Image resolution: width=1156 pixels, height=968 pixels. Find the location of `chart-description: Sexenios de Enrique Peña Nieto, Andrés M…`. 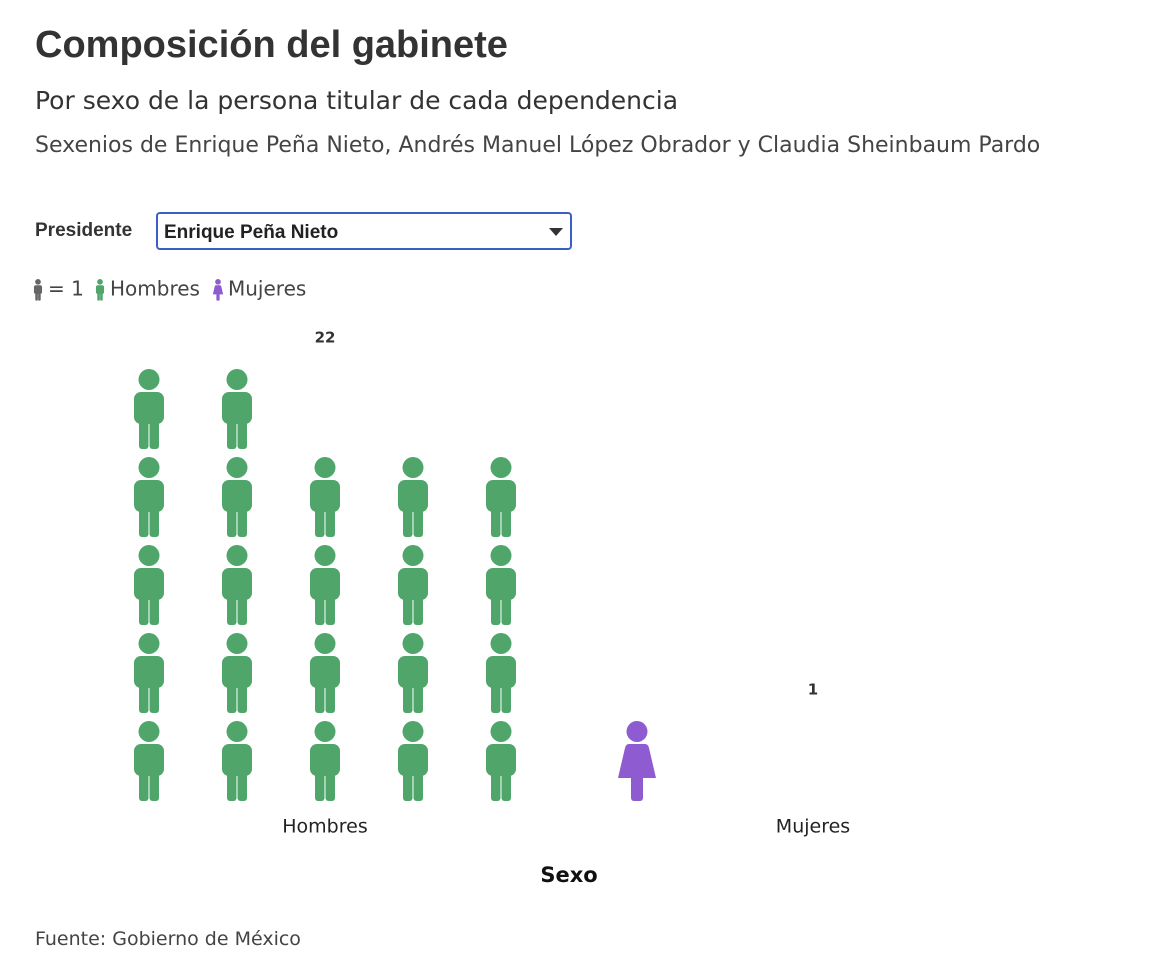

chart-description: Sexenios de Enrique Peña Nieto, Andrés M… is located at coordinates (538, 145).